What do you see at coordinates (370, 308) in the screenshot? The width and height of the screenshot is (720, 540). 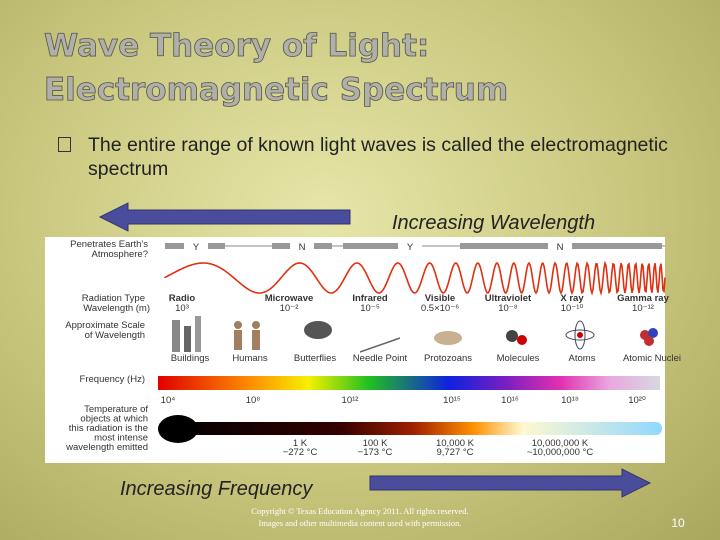 I see `band-wavelength: 10⁻⁵` at bounding box center [370, 308].